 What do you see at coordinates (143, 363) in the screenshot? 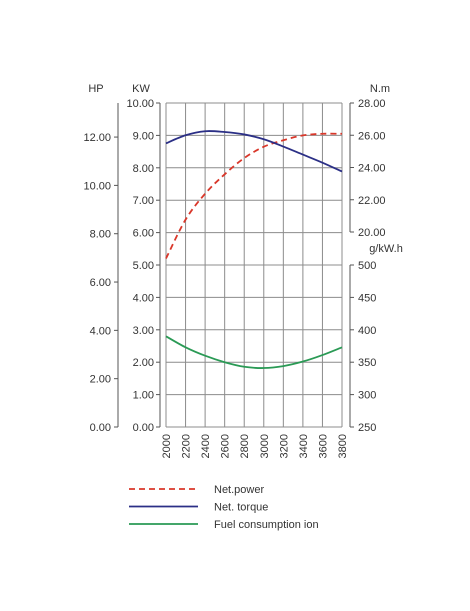
I see `kw-tick-label: 2.00` at bounding box center [143, 363].